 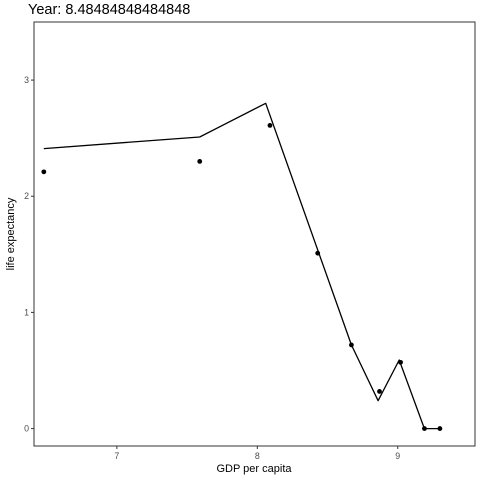 I want to click on x-tick-label: 8, so click(x=257, y=456).